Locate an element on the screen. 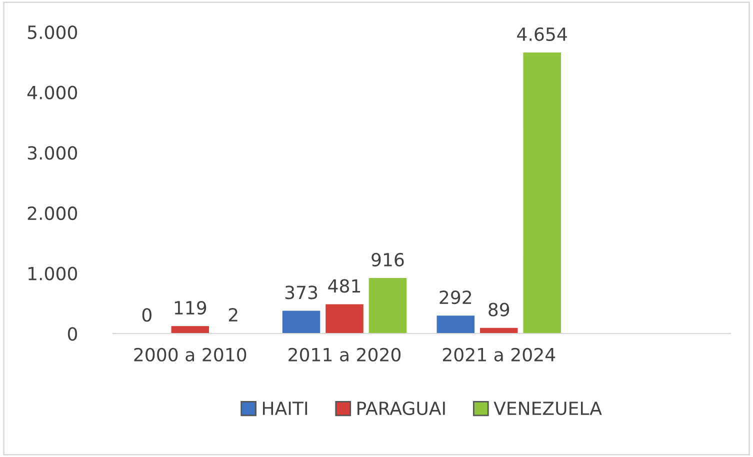 The width and height of the screenshot is (753, 457). data-label: 89 is located at coordinates (499, 309).